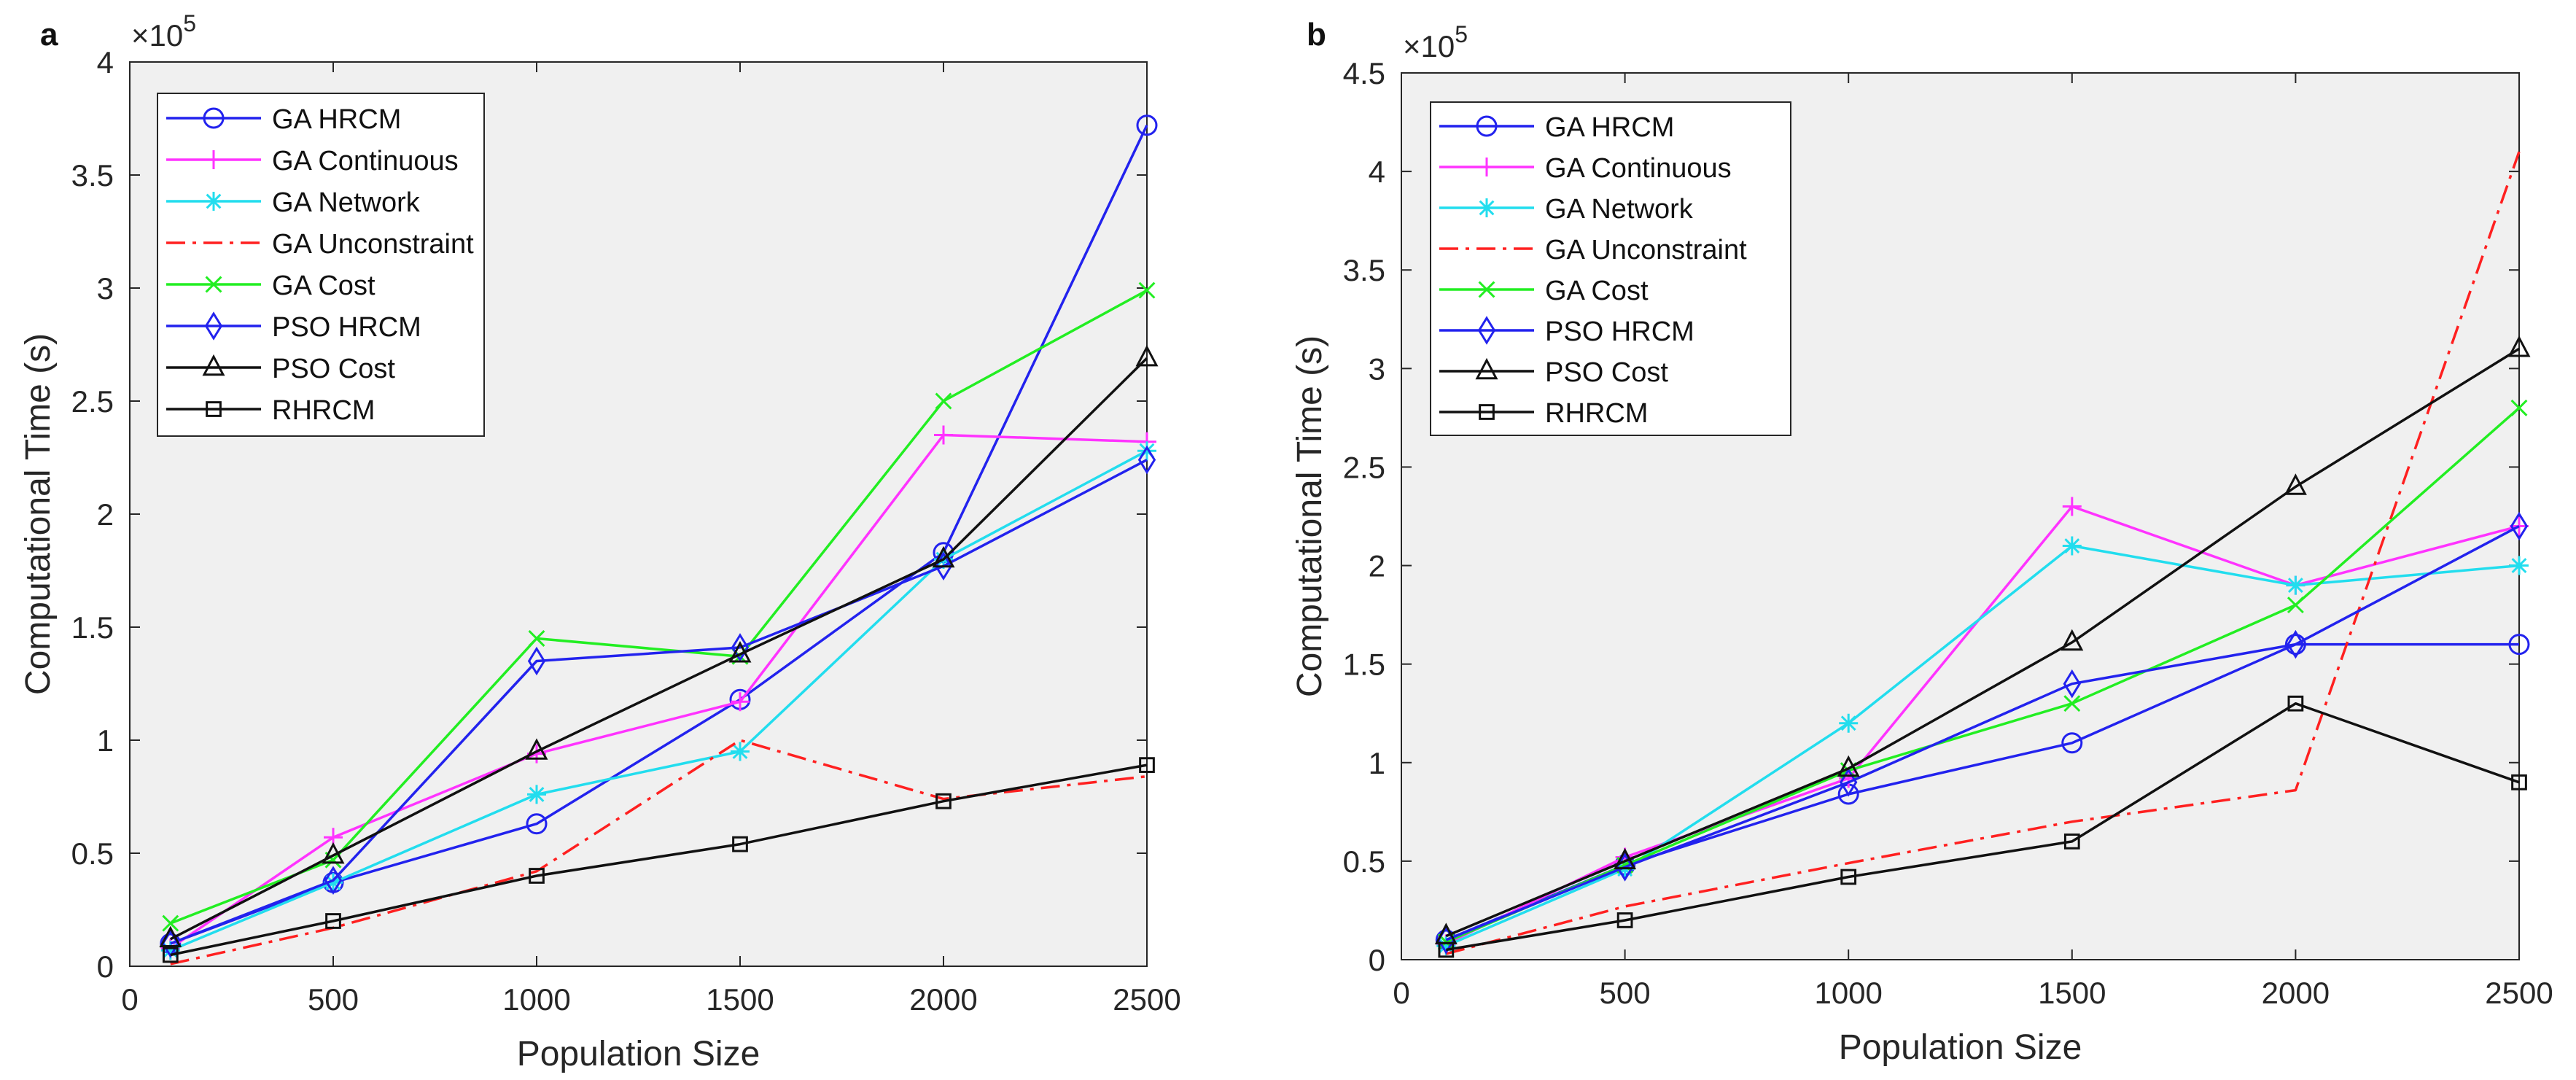  Describe the element at coordinates (105, 740) in the screenshot. I see `y-tick-label: 1` at that location.